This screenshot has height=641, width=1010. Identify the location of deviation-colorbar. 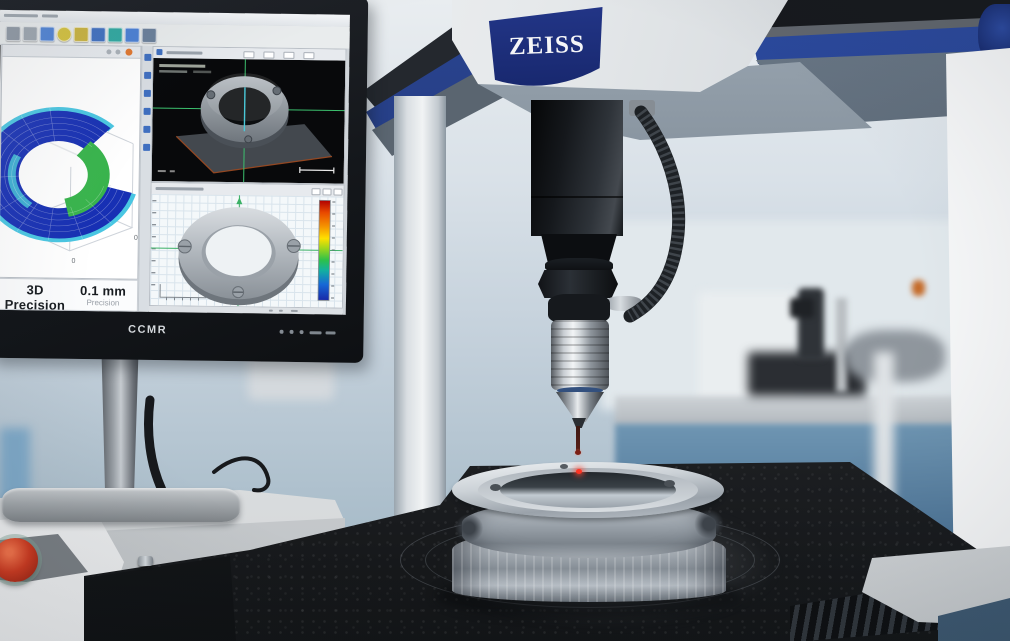
(324, 250).